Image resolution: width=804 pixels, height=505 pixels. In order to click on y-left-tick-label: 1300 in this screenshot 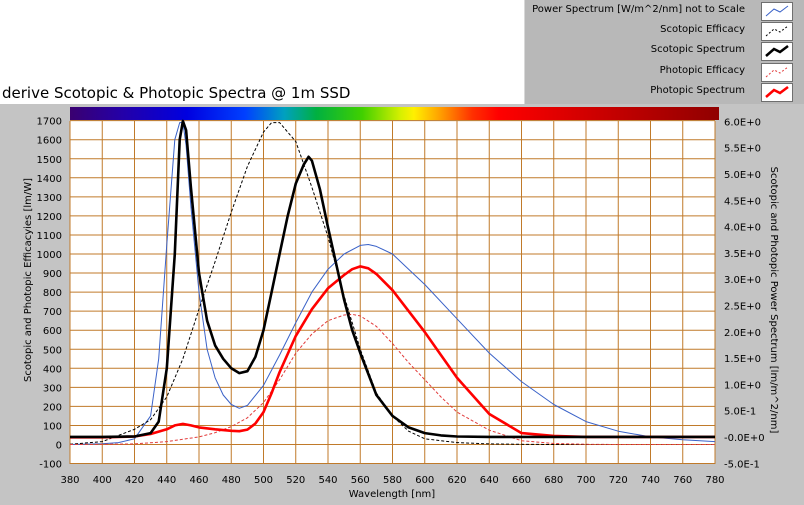, I will do `click(49, 198)`.